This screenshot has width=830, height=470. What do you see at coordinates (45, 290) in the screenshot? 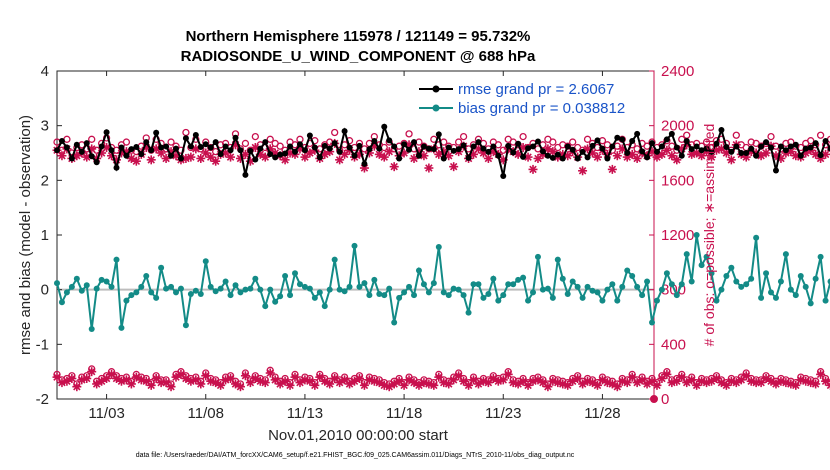
I see `y-tick-label-left: 0` at bounding box center [45, 290].